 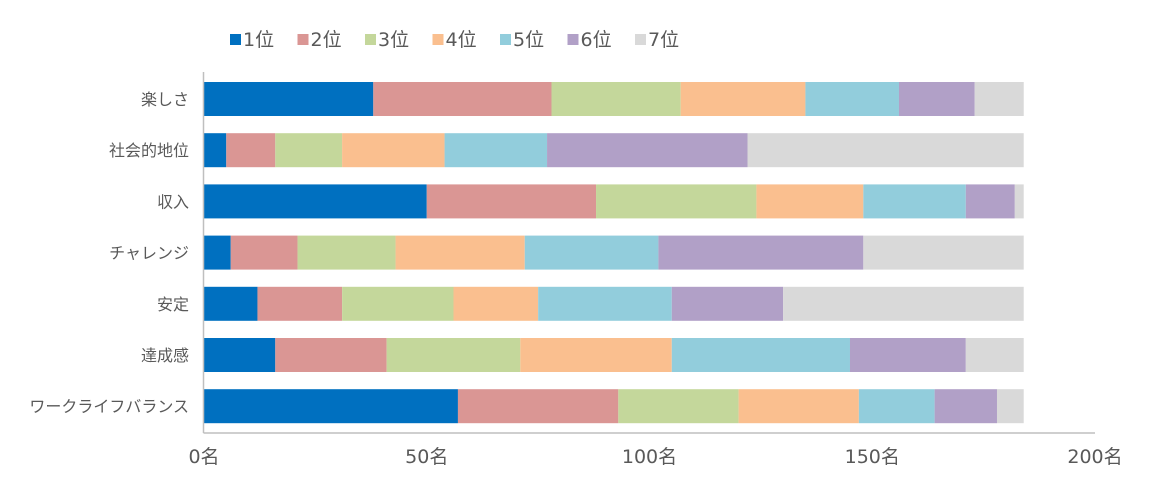 What do you see at coordinates (426, 457) in the screenshot?
I see `x-tick-label: 50名` at bounding box center [426, 457].